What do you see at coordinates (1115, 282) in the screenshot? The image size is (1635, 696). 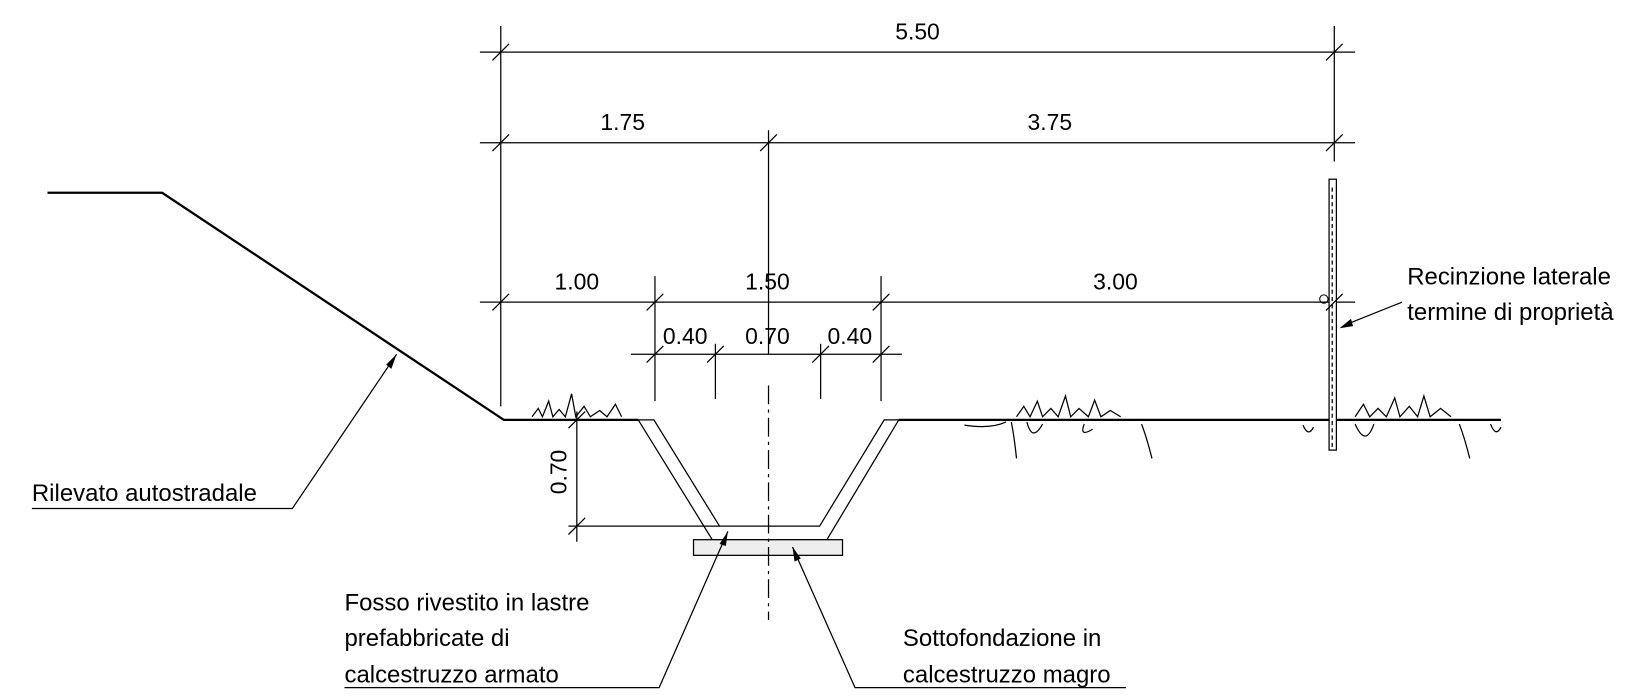 I see `dim-middle: 3.00` at bounding box center [1115, 282].